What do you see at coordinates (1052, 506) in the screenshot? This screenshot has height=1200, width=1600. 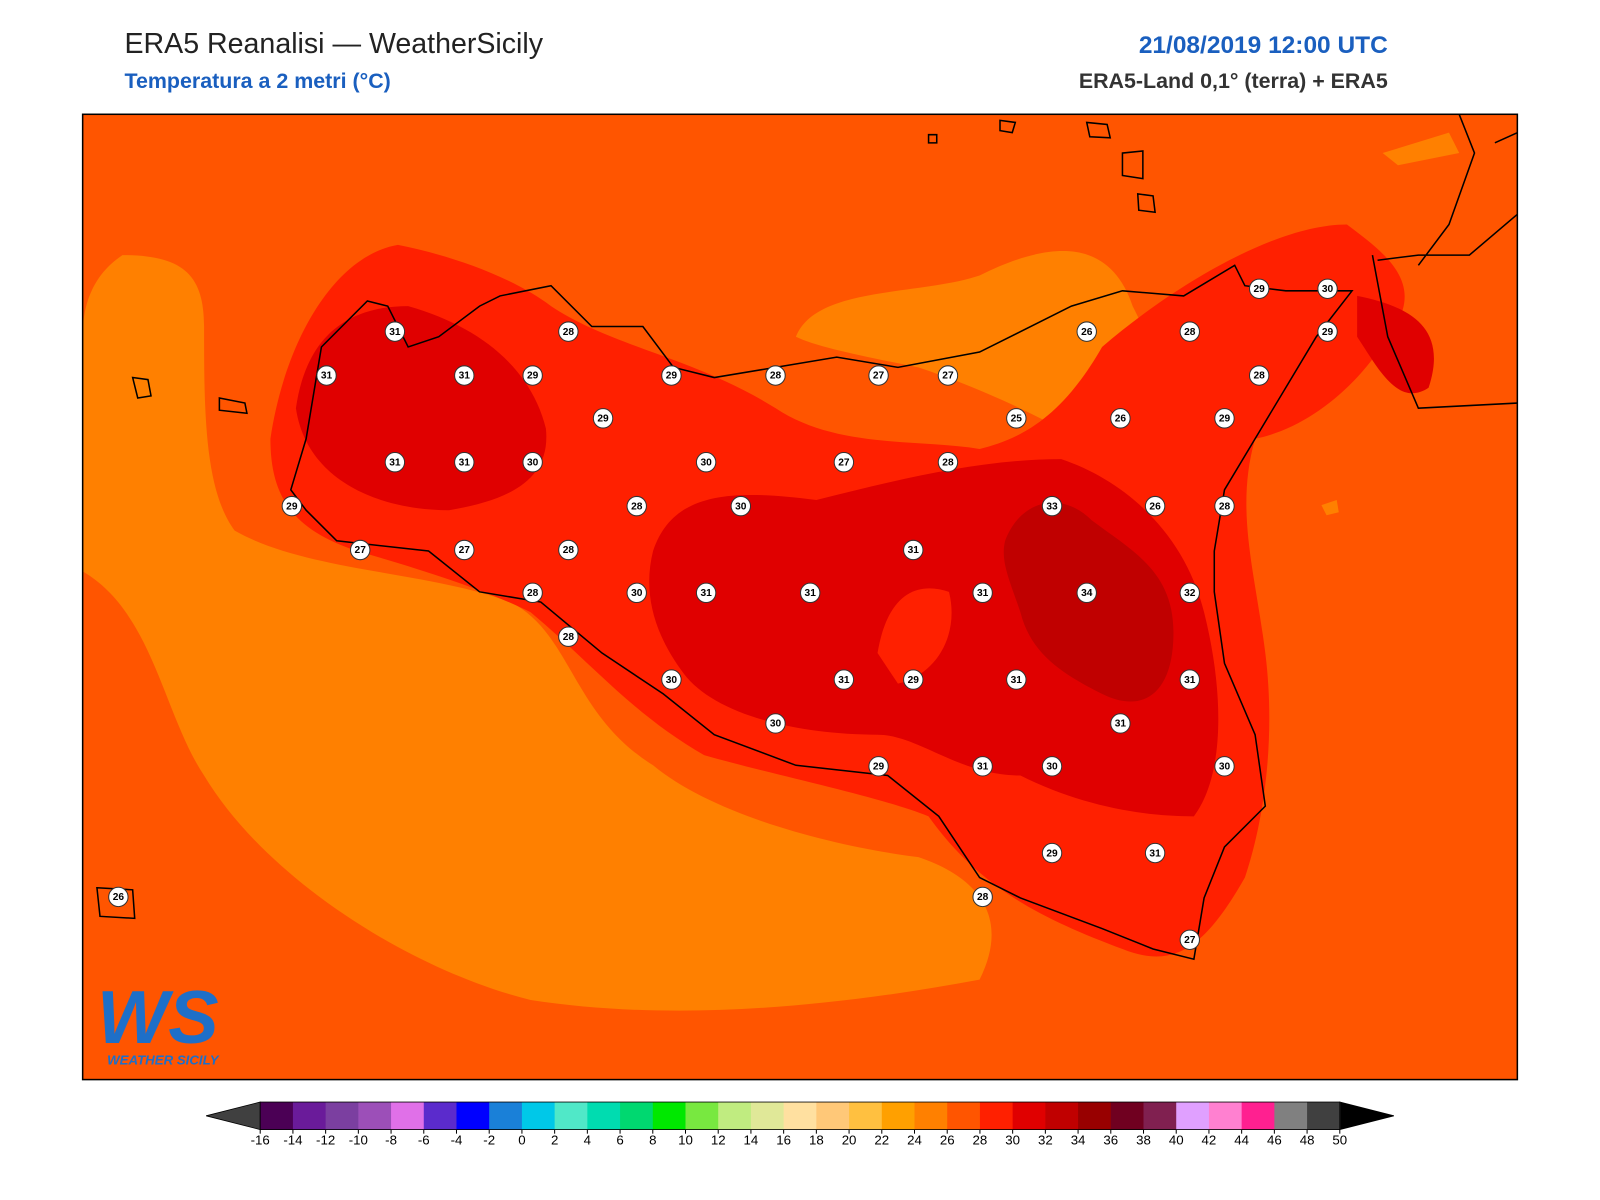 I see `station-value: 33` at bounding box center [1052, 506].